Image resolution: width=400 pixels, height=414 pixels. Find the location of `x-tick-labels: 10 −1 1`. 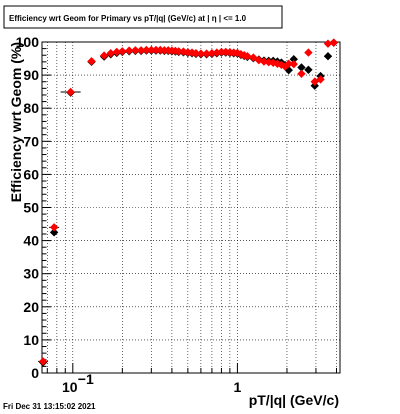

x-tick-labels: 10 −1 1 is located at coordinates (152, 383).